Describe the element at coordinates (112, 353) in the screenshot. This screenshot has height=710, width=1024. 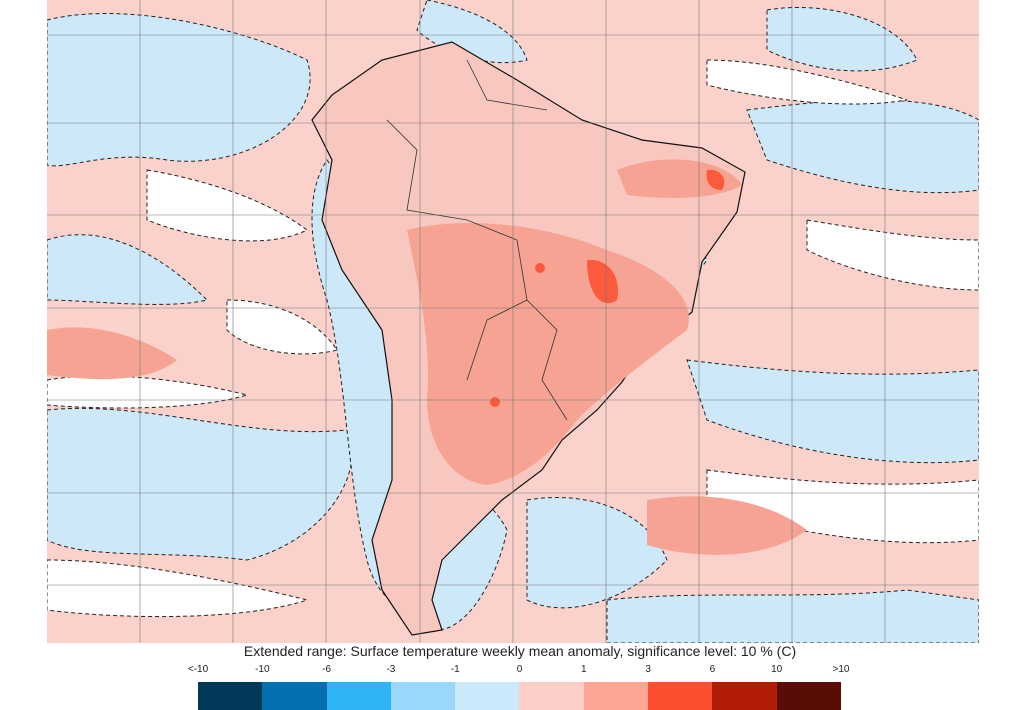
I see `pacific-warm-region` at that location.